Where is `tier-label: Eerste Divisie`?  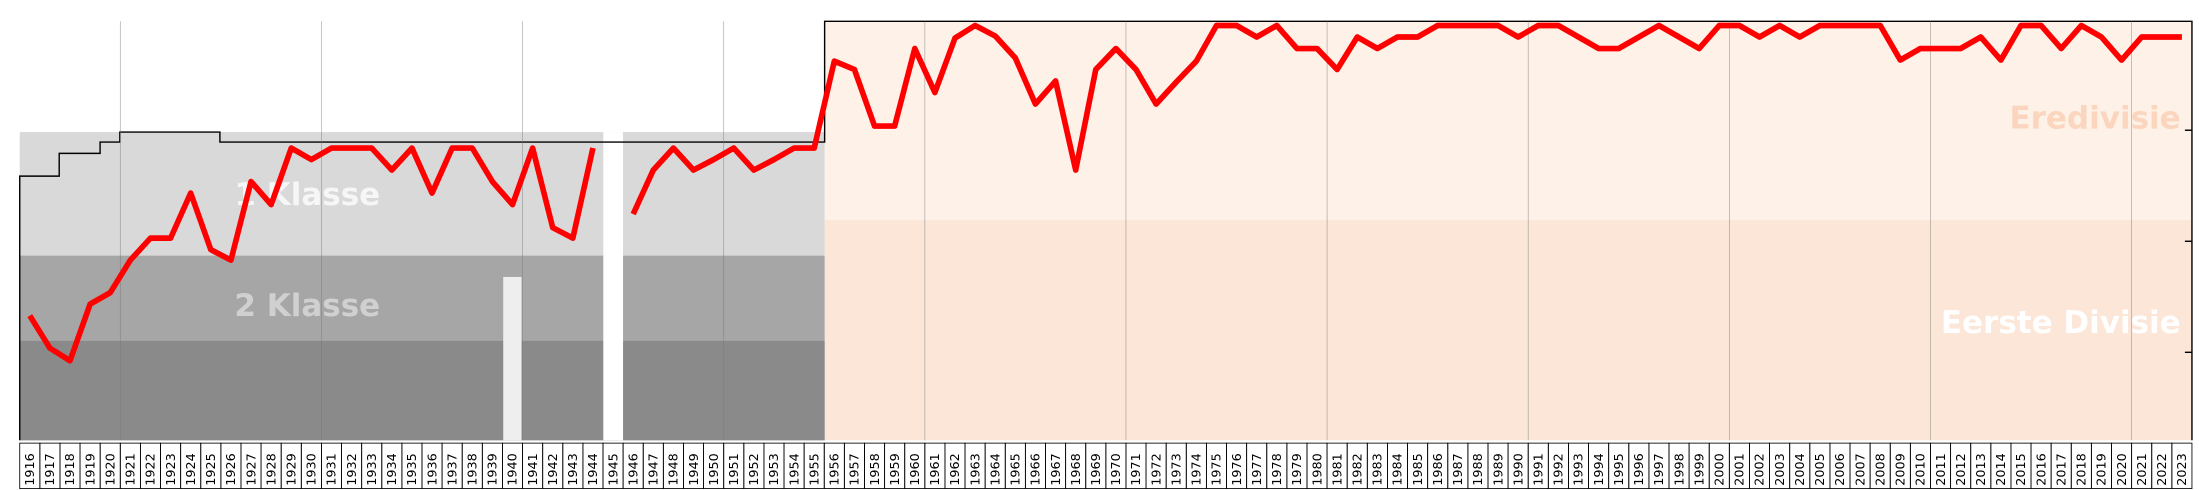 tier-label: Eerste Divisie is located at coordinates (2061, 323).